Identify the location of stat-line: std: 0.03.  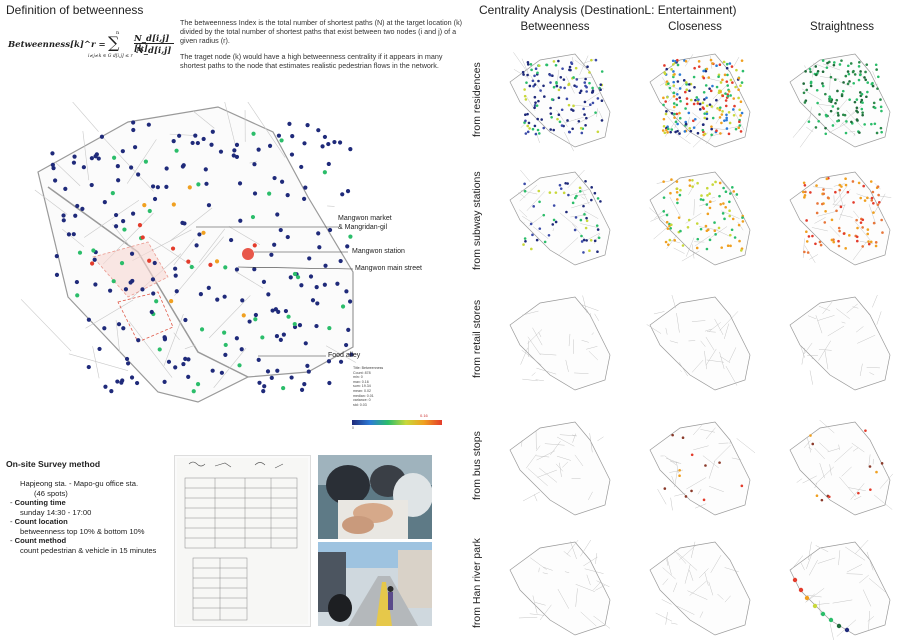
(393, 405).